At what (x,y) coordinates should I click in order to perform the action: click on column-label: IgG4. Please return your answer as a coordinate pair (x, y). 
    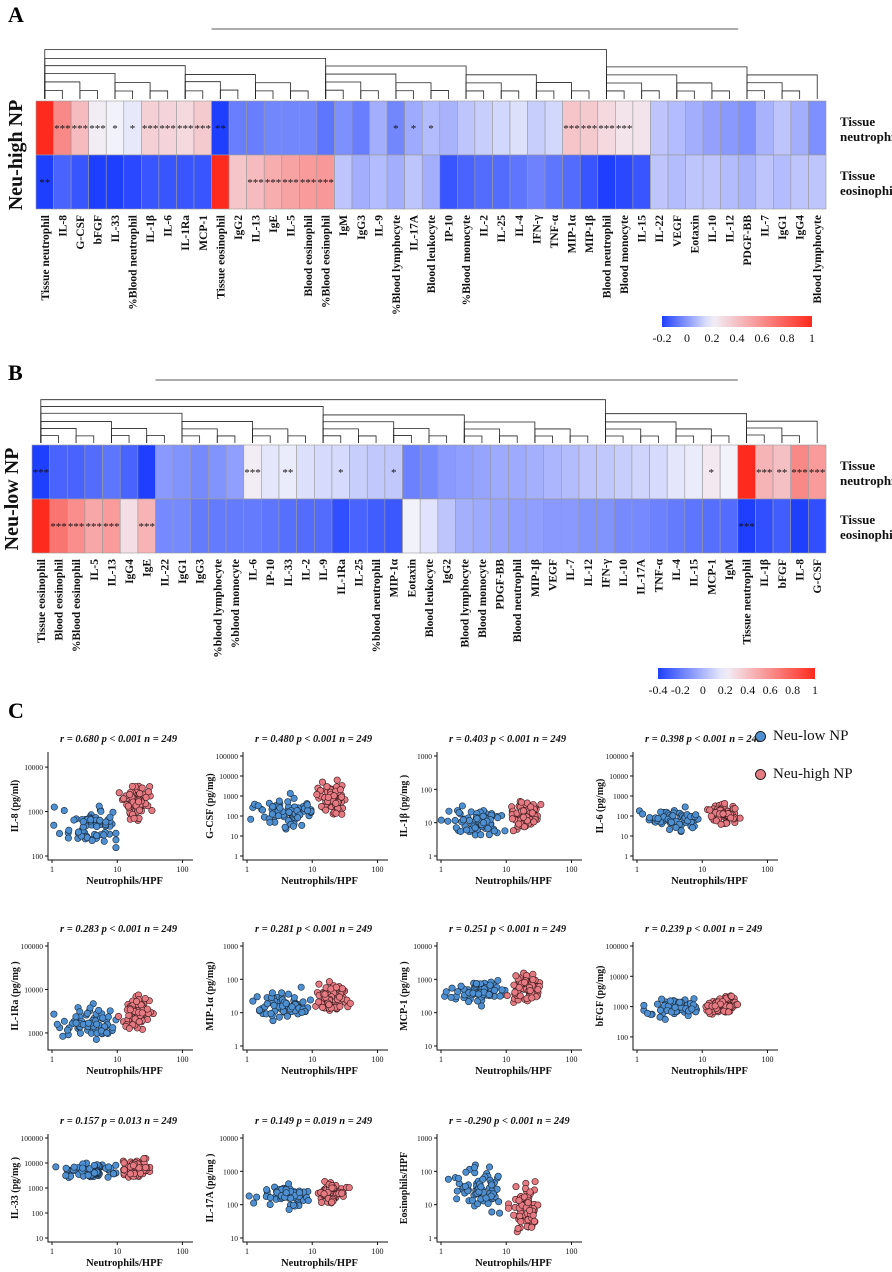
    Looking at the image, I should click on (130, 571).